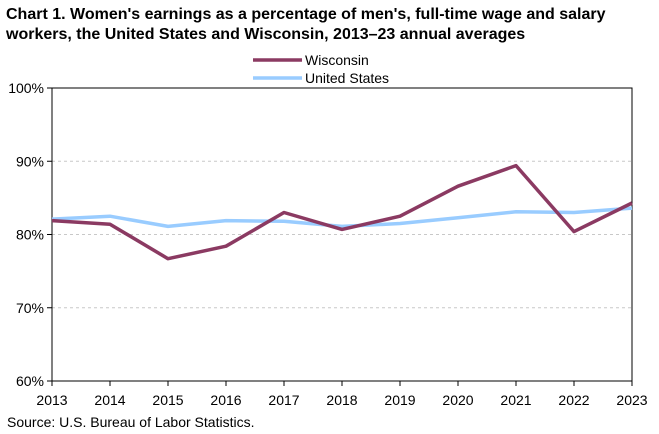 This screenshot has height=434, width=659. Describe the element at coordinates (399, 400) in the screenshot. I see `x-tick-label: 2019` at that location.